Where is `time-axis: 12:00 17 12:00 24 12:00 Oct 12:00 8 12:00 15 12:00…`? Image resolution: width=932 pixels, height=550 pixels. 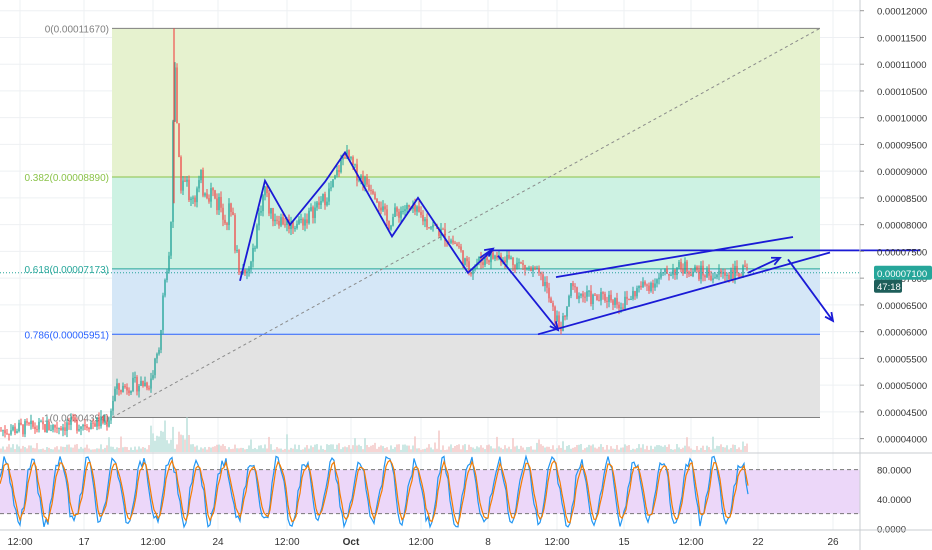 time-axis: 12:00 17 12:00 24 12:00 Oct 12:00 8 12:00 15 12:00… is located at coordinates (466, 538).